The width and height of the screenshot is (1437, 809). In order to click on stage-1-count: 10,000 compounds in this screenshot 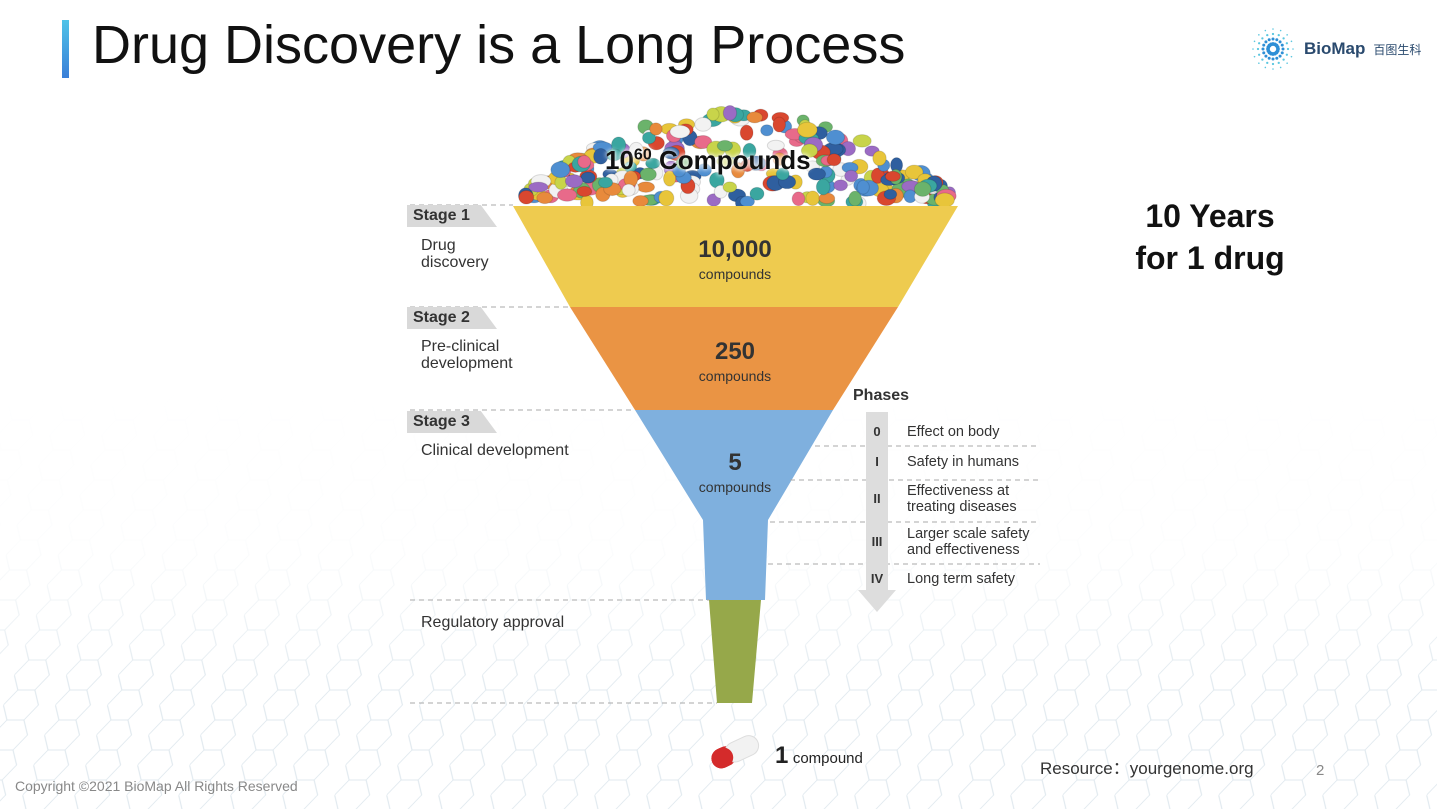, I will do `click(735, 262)`.